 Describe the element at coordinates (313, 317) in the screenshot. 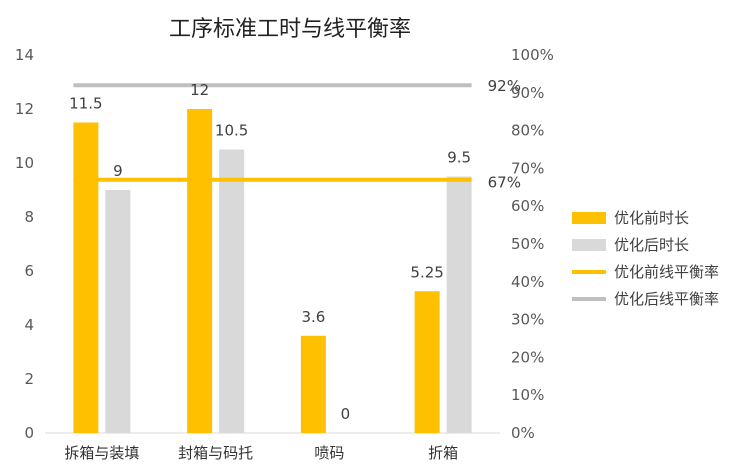

I see `bar-value-label: 3.6` at that location.